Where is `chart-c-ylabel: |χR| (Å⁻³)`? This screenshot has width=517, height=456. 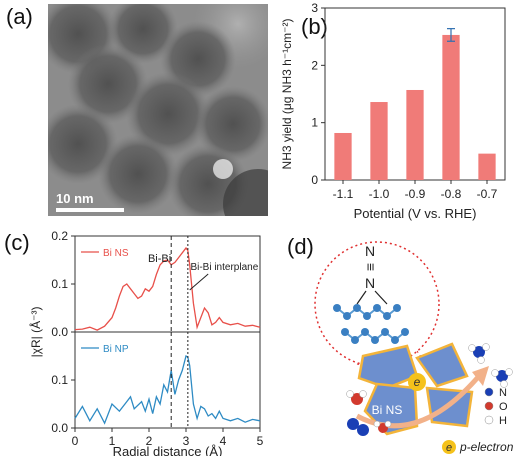
chart-c-ylabel: |χR| (Å⁻³) is located at coordinates (35, 332).